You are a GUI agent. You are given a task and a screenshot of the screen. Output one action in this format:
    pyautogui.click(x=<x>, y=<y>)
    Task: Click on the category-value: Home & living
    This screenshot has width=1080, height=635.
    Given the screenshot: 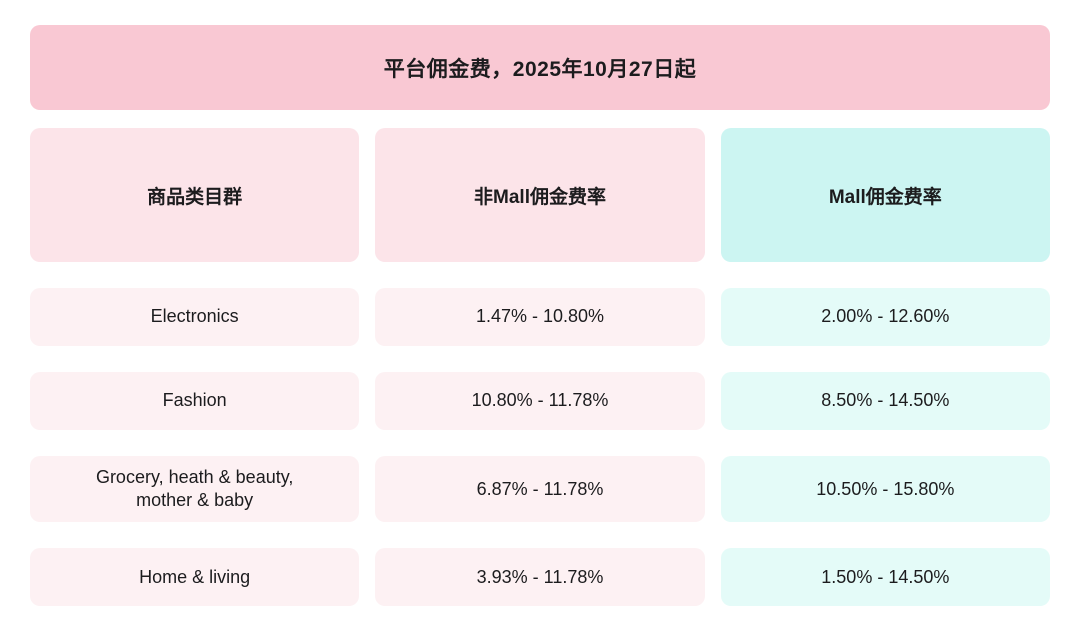 What is the action you would take?
    pyautogui.click(x=195, y=576)
    